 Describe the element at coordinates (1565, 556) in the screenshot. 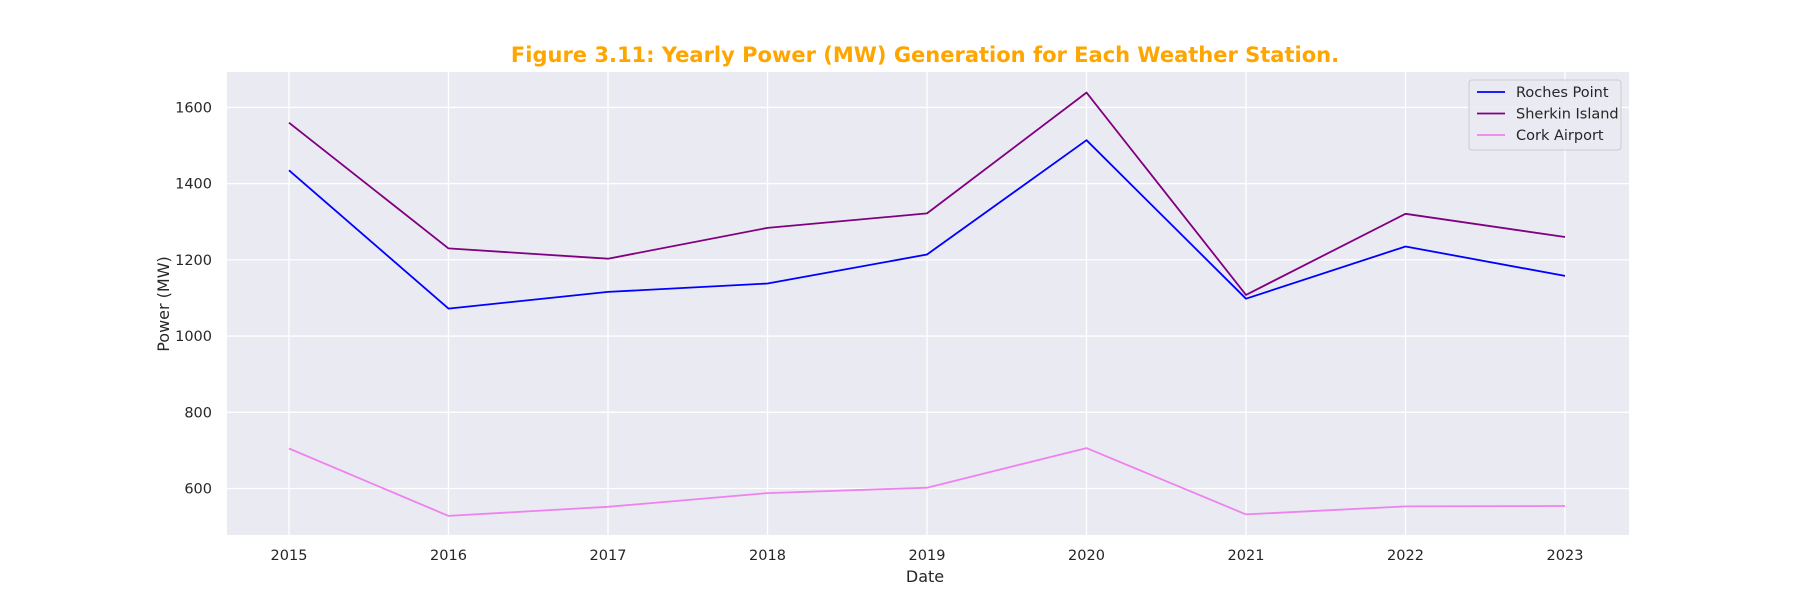

I see `x-tick-label: 2023` at that location.